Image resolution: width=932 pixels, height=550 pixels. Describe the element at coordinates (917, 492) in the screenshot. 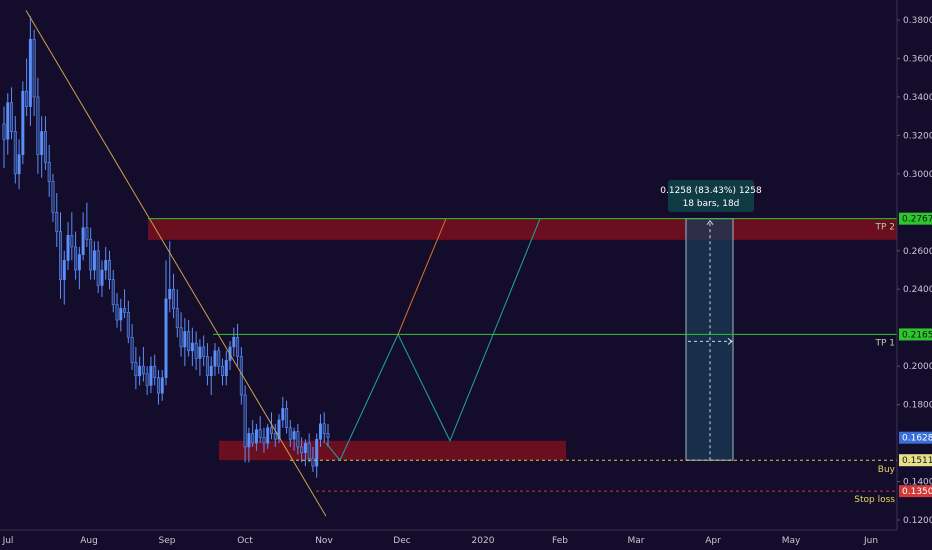

I see `stop-loss-price-tag: 0.1350` at that location.